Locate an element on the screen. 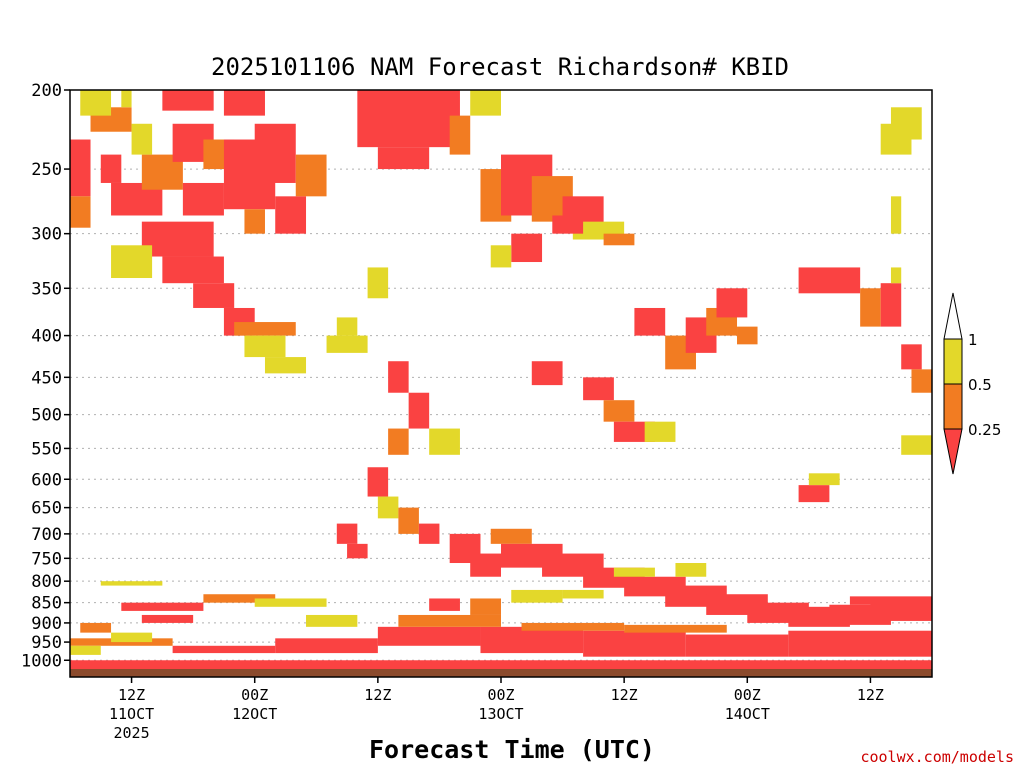 This screenshot has width=1024, height=768. legend-swatch-yellow is located at coordinates (953, 361).